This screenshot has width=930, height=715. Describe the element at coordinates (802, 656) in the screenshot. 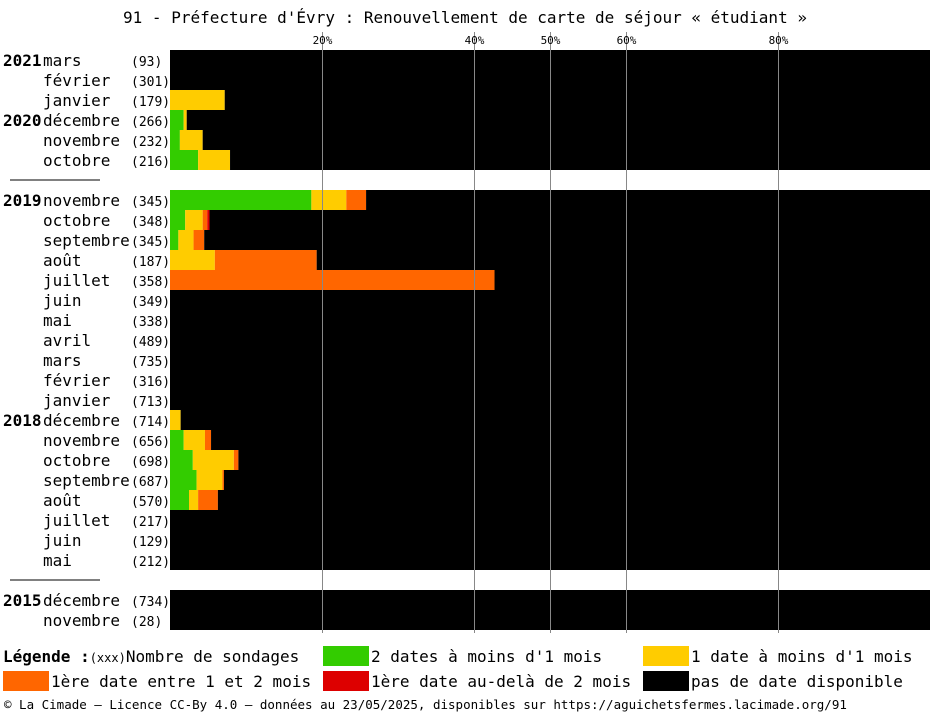

I see `legend-label-one-date: 1 date à moins d'1 mois` at that location.